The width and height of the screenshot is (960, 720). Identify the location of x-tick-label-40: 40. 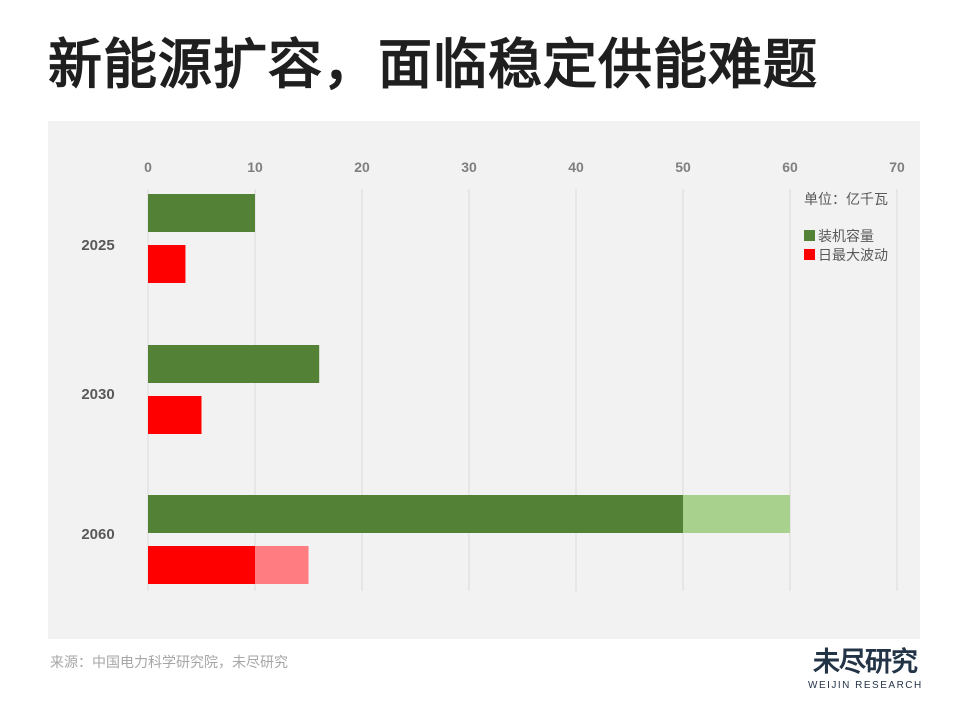
(576, 167).